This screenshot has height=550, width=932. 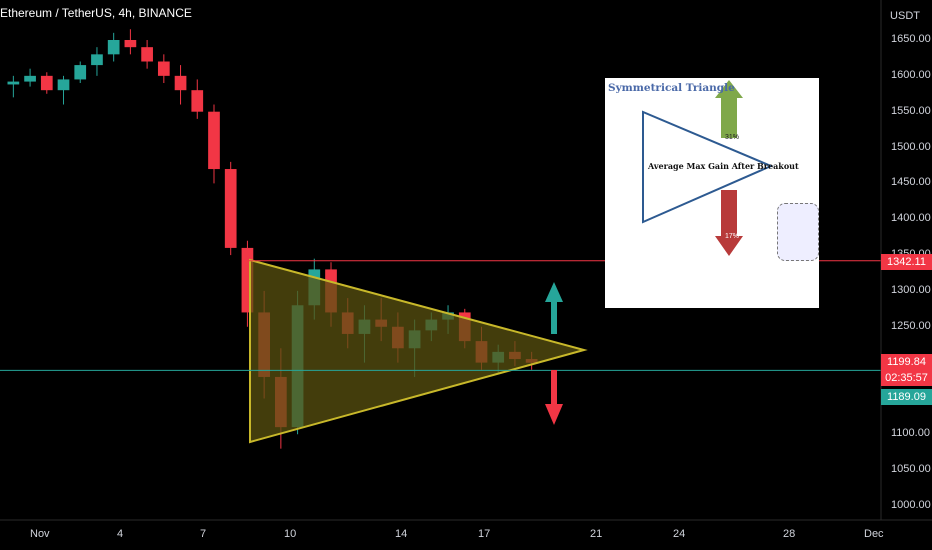 What do you see at coordinates (789, 534) in the screenshot?
I see `date-tick-label: 28` at bounding box center [789, 534].